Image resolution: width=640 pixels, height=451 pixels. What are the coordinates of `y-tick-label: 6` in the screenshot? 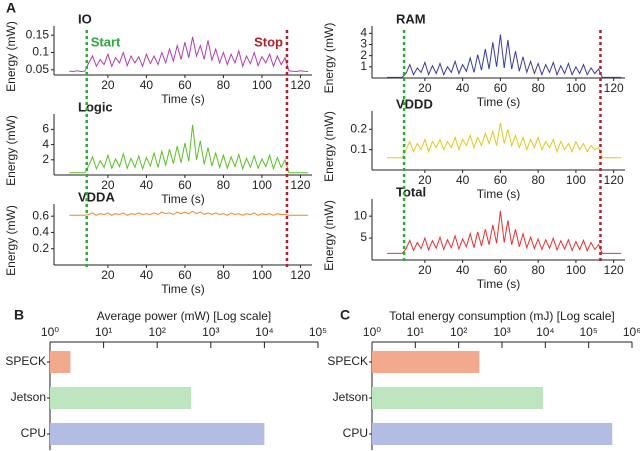 It's located at (45, 129).